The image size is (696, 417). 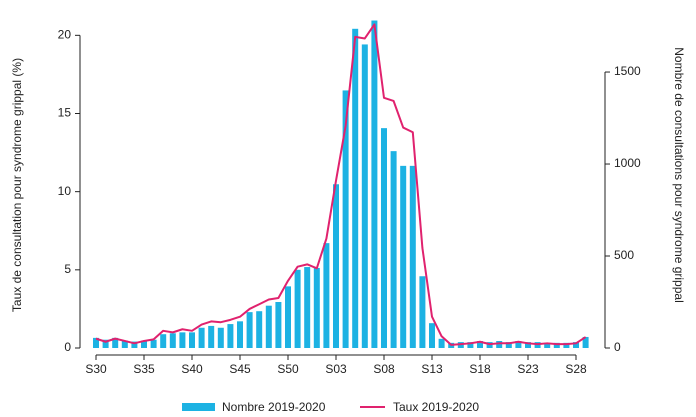 I want to click on x-tick-label: S35, so click(x=144, y=369).